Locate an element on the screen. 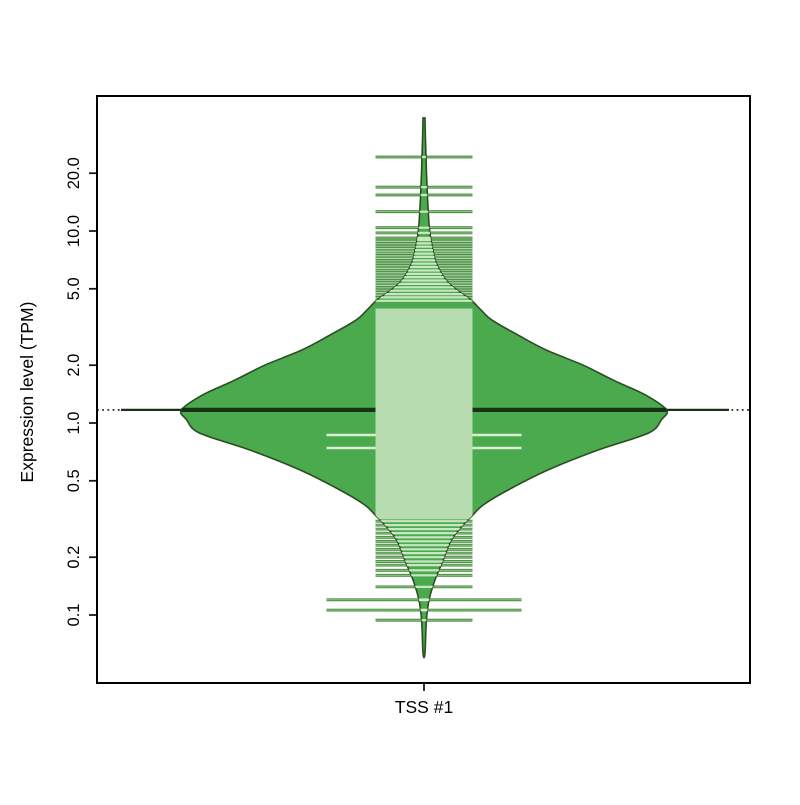 This screenshot has height=805, width=800. y-tick-label: 1.0 is located at coordinates (74, 423).